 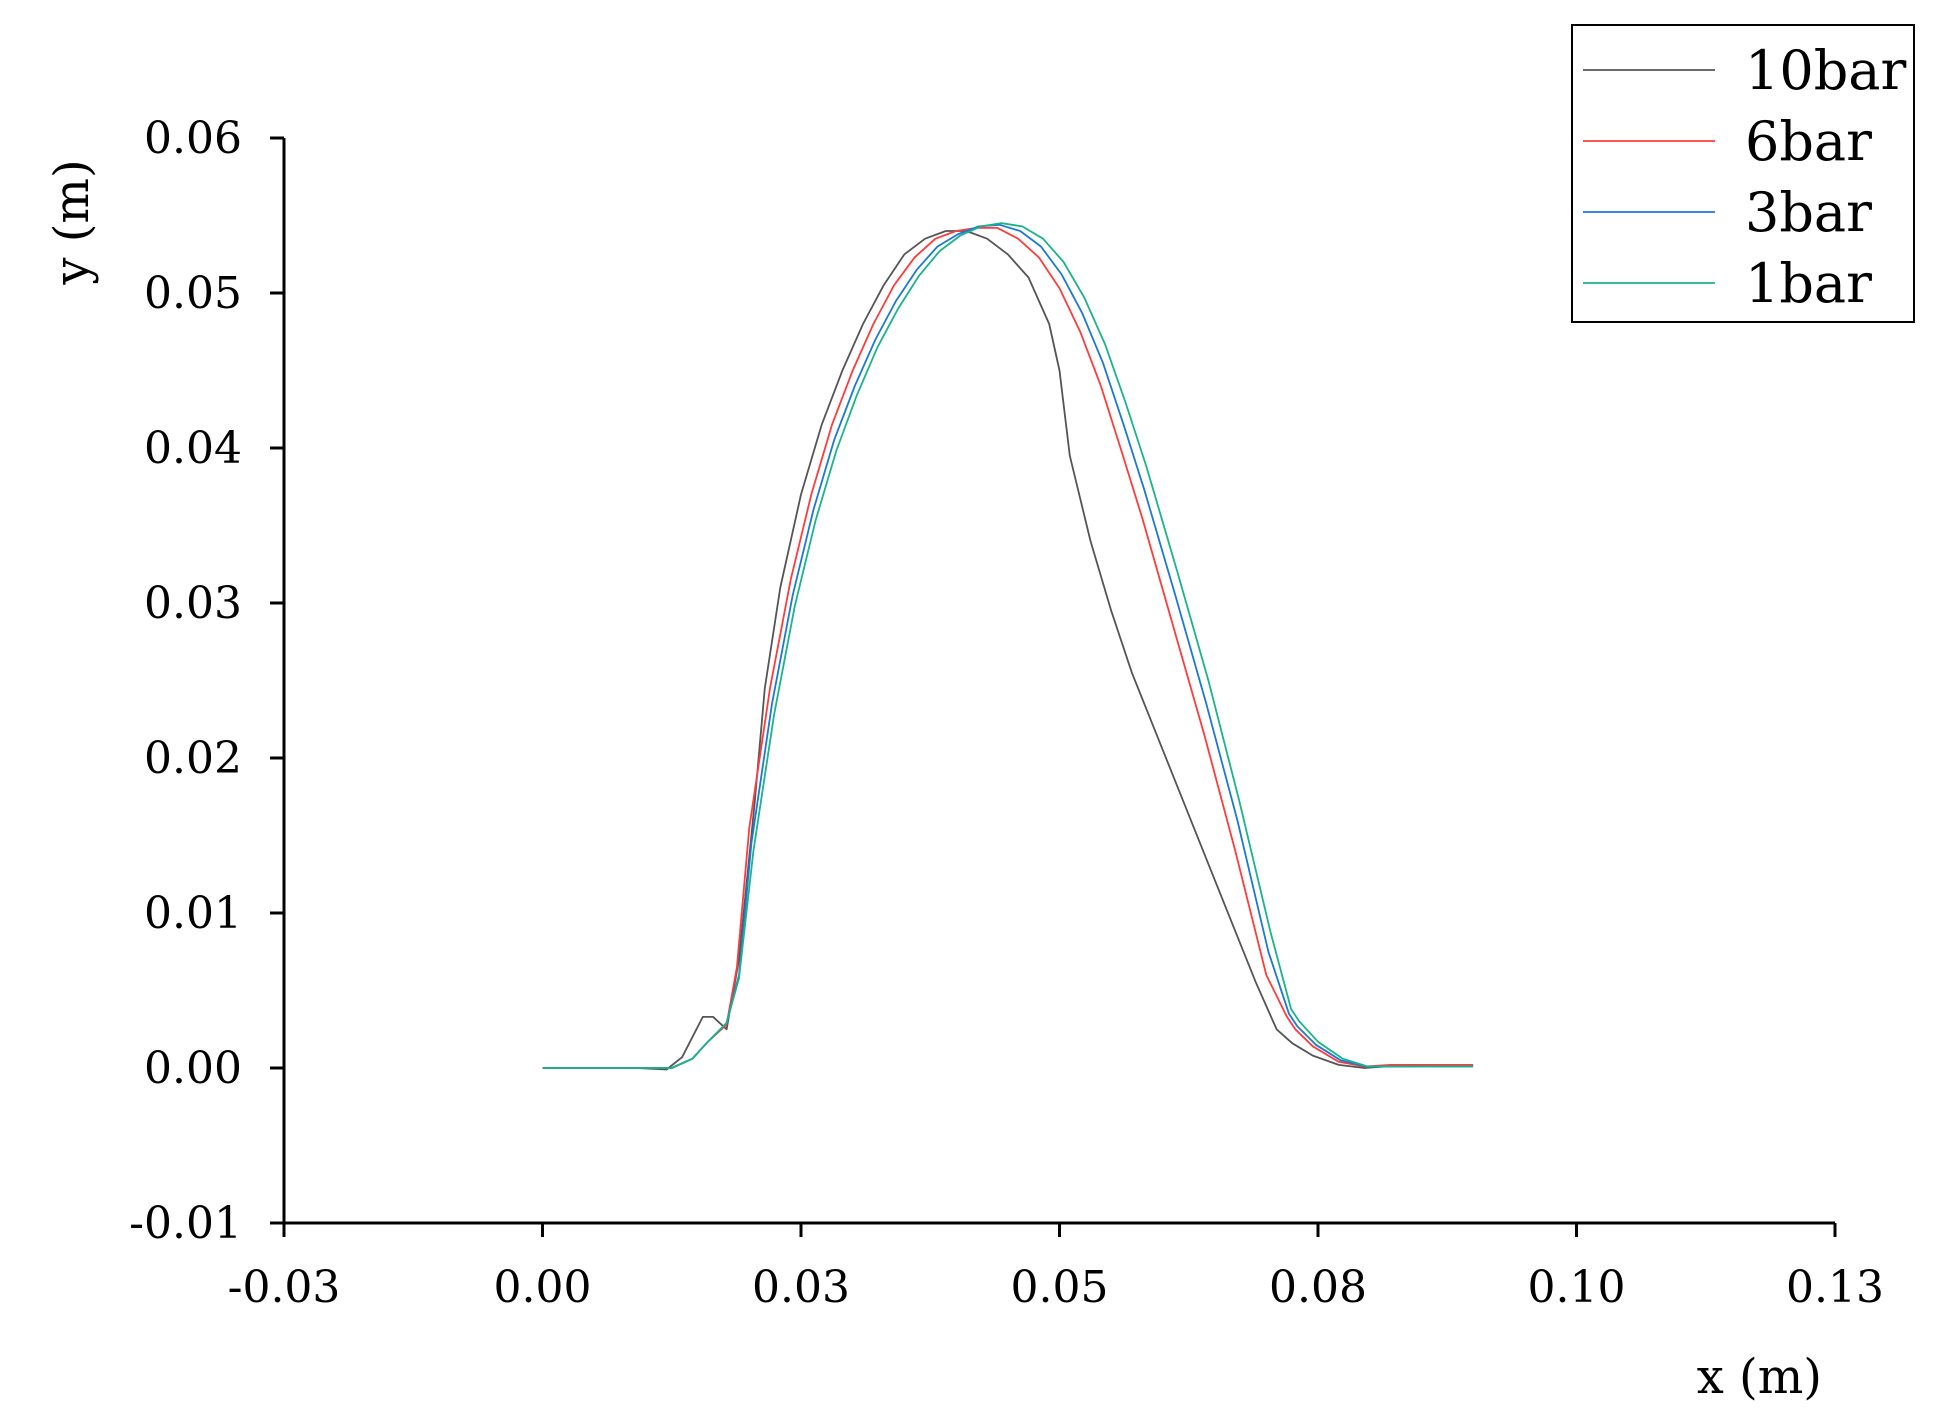 What do you see at coordinates (1808, 212) in the screenshot?
I see `legend-label: 3bar` at bounding box center [1808, 212].